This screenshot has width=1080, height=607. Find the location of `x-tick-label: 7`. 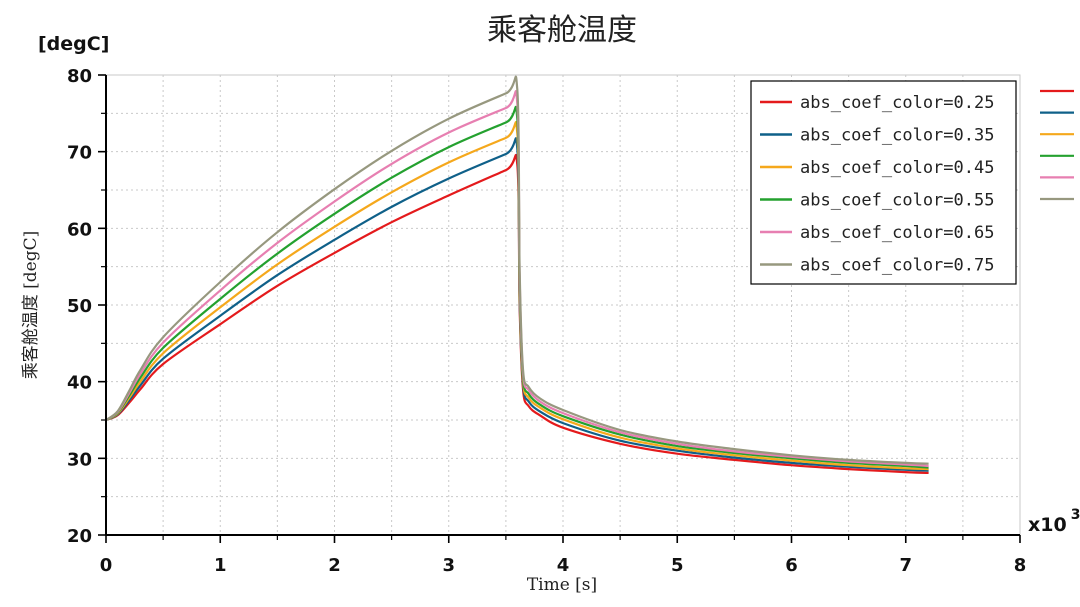

x-tick-label: 7 is located at coordinates (905, 565).